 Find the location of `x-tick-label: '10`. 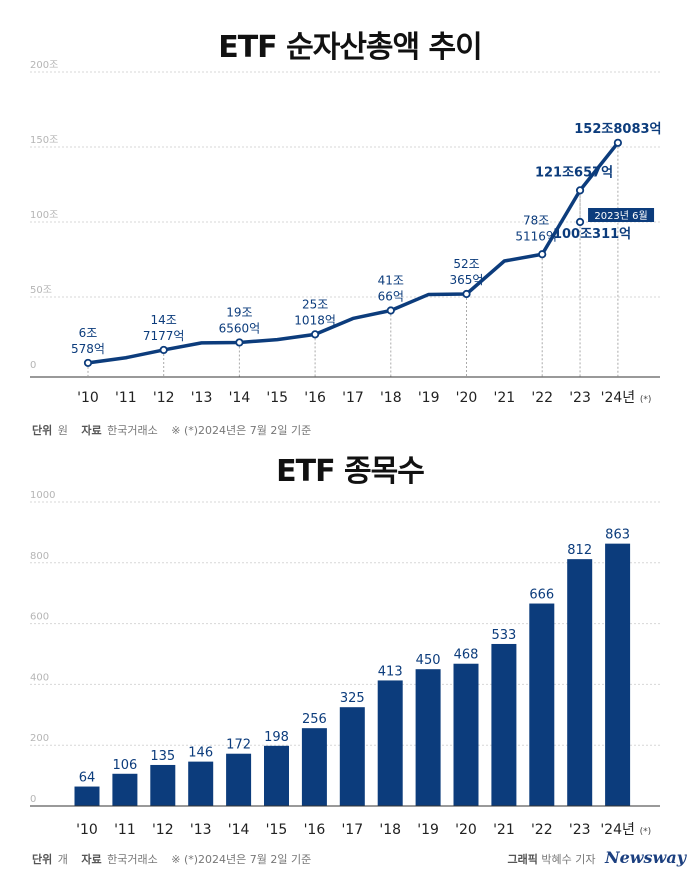

x-tick-label: '10 is located at coordinates (88, 398).